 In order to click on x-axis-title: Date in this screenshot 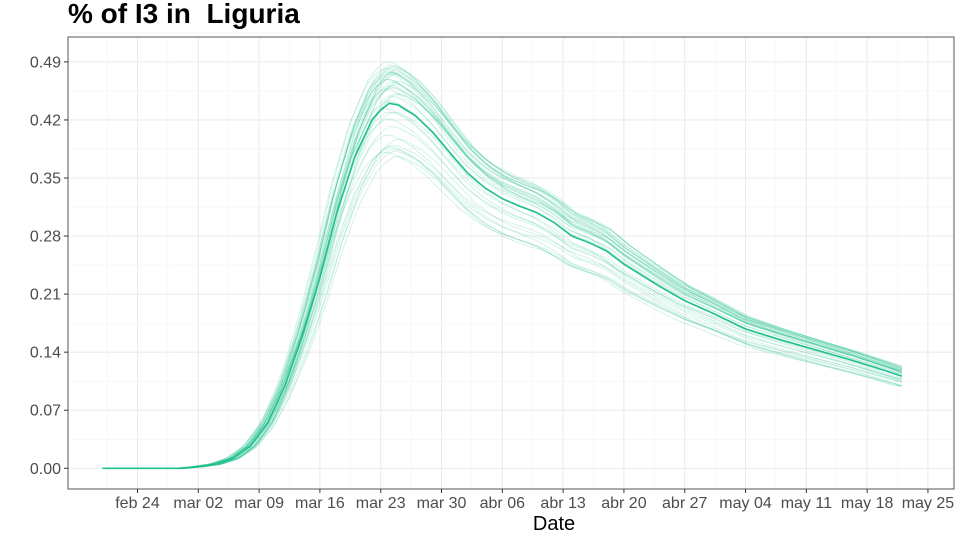, I will do `click(554, 524)`.